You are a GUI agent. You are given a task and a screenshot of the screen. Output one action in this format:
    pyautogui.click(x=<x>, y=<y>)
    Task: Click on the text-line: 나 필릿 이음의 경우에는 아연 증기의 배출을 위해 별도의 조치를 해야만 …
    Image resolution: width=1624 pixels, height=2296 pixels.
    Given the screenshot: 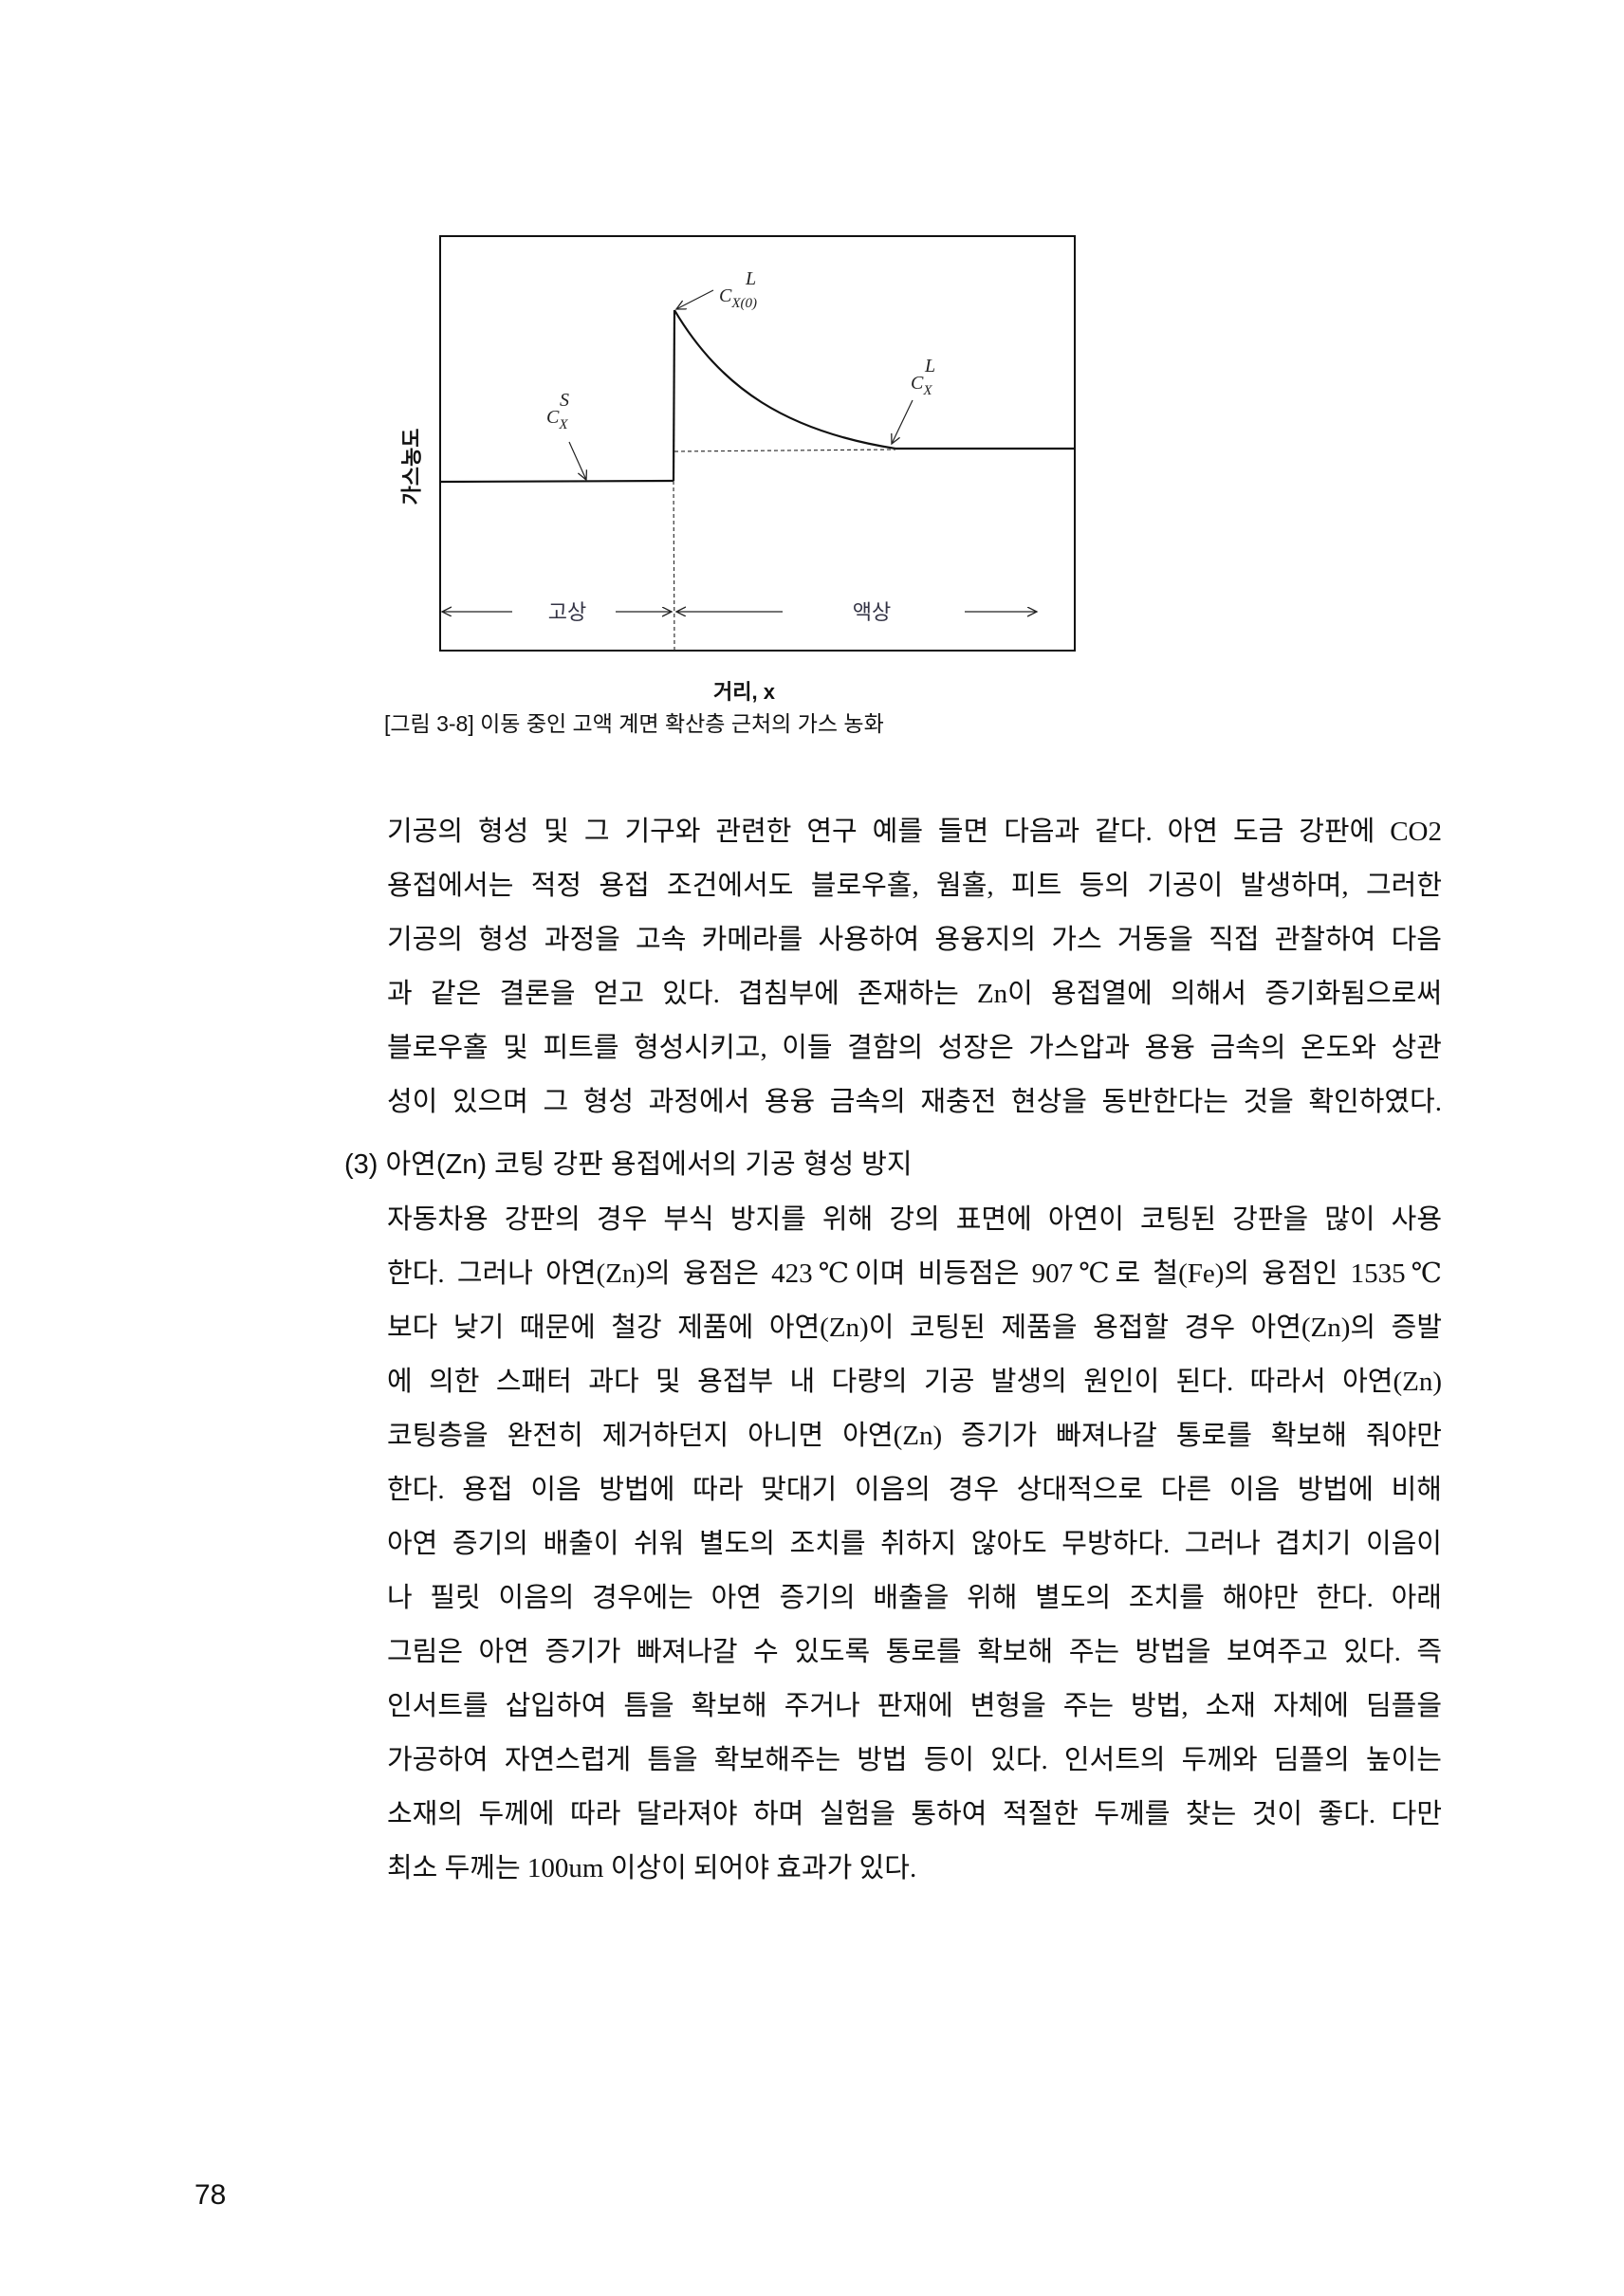 What is the action you would take?
    pyautogui.click(x=915, y=1598)
    